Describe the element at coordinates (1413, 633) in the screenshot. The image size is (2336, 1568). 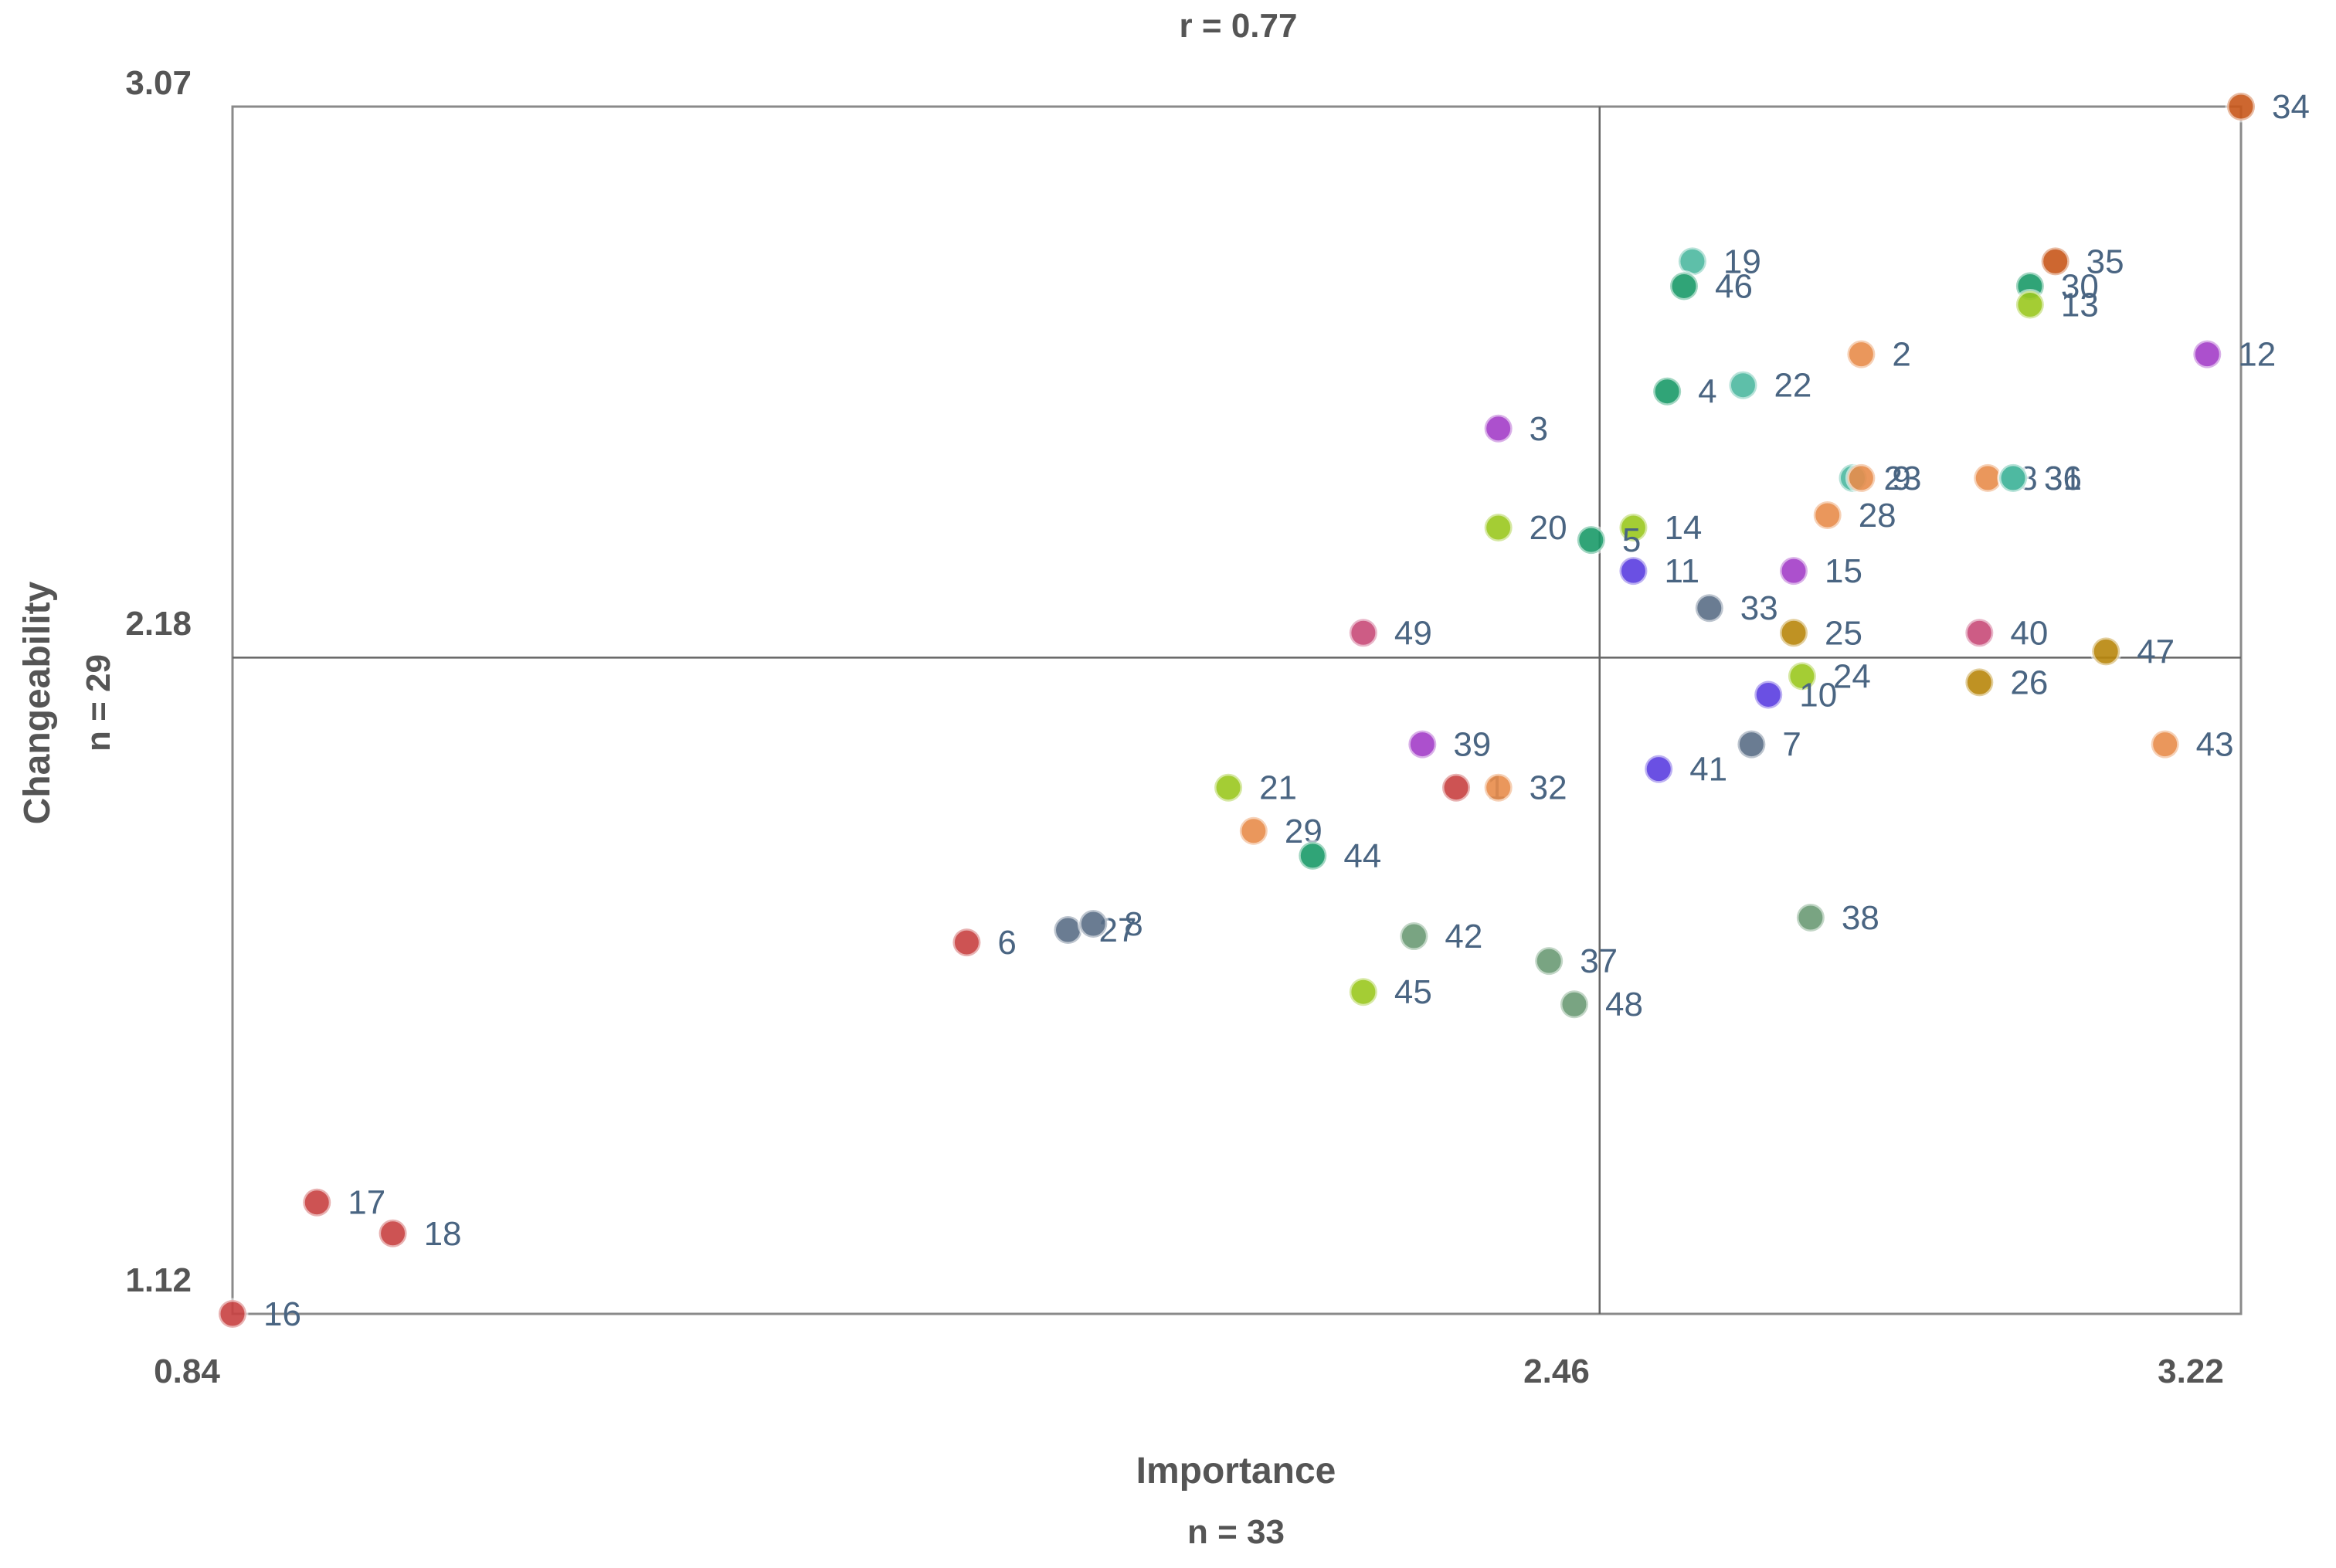
I see `data-point-label: 49` at that location.